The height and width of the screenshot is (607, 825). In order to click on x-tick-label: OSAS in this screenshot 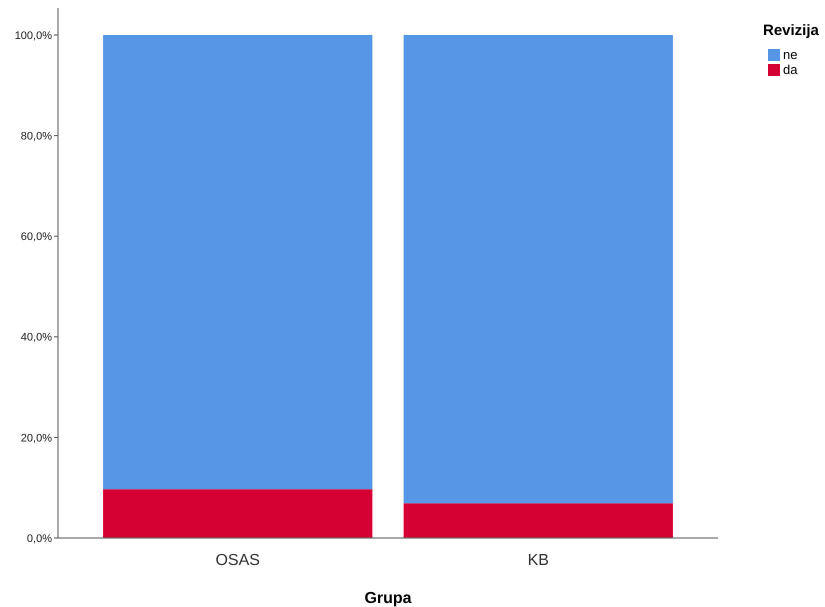, I will do `click(237, 560)`.